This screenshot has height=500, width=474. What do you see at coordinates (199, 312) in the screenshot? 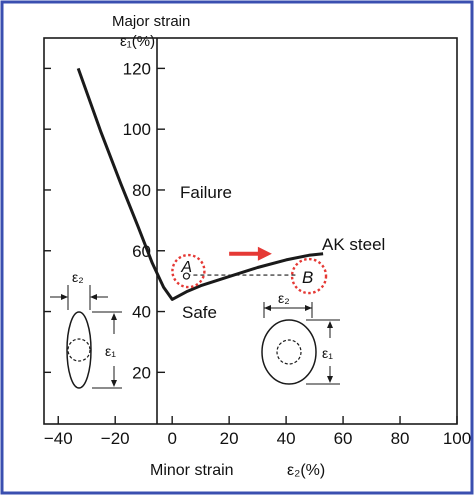
I see `region-label-safe: Safe` at bounding box center [199, 312].